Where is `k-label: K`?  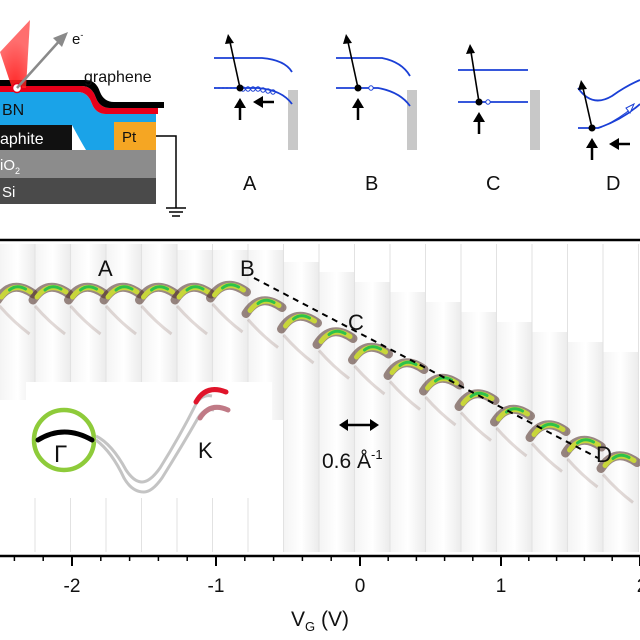
k-label: K is located at coordinates (205, 450).